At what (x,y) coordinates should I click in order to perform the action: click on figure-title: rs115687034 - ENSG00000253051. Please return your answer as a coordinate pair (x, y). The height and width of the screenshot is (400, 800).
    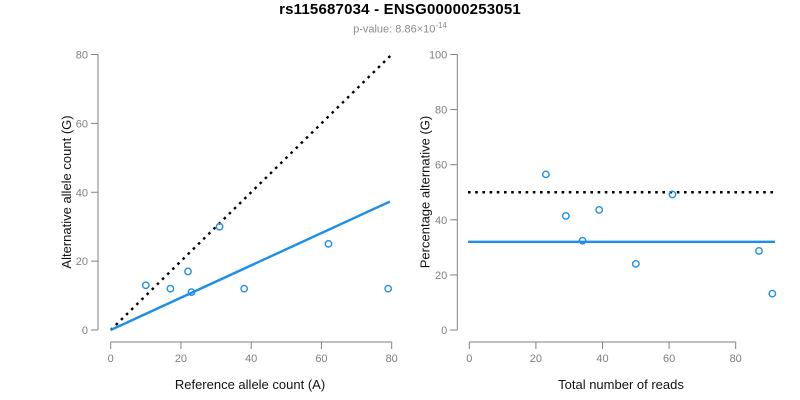
    Looking at the image, I should click on (400, 9).